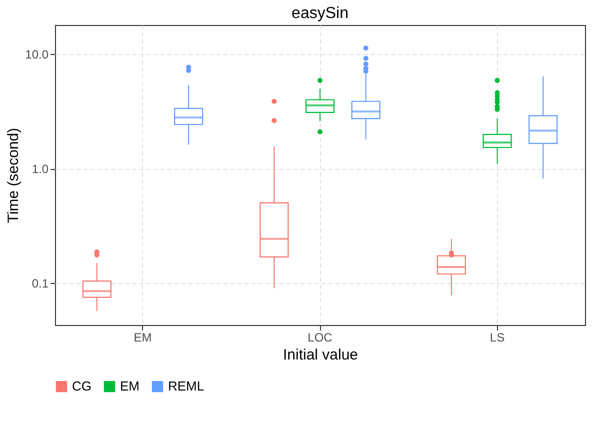 The image size is (611, 428). Describe the element at coordinates (13, 176) in the screenshot. I see `y-axis-title: Time (second)` at that location.